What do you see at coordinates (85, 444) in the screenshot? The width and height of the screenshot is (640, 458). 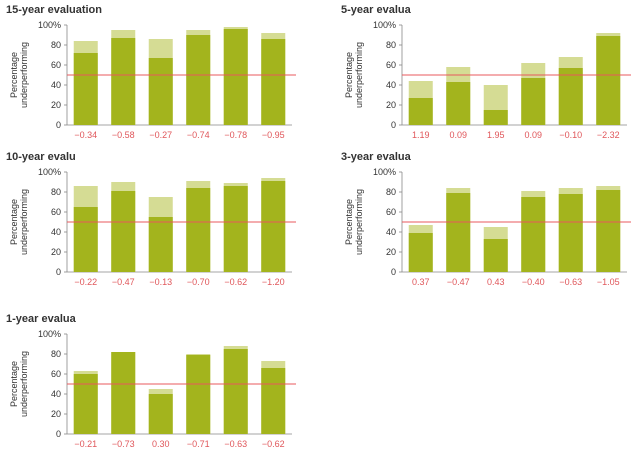 I see `x-category-label: −0.21` at bounding box center [85, 444].